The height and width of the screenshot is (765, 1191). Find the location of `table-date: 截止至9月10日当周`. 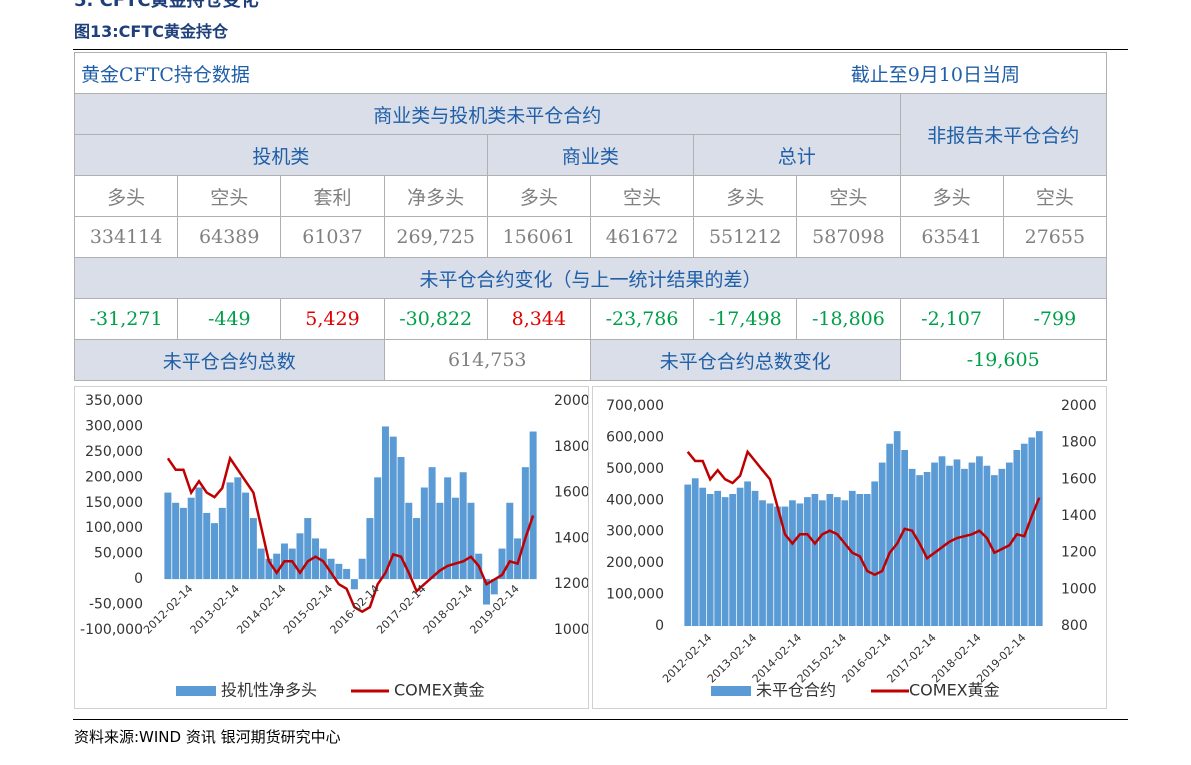

table-date: 截止至9月10日当周 is located at coordinates (935, 74).